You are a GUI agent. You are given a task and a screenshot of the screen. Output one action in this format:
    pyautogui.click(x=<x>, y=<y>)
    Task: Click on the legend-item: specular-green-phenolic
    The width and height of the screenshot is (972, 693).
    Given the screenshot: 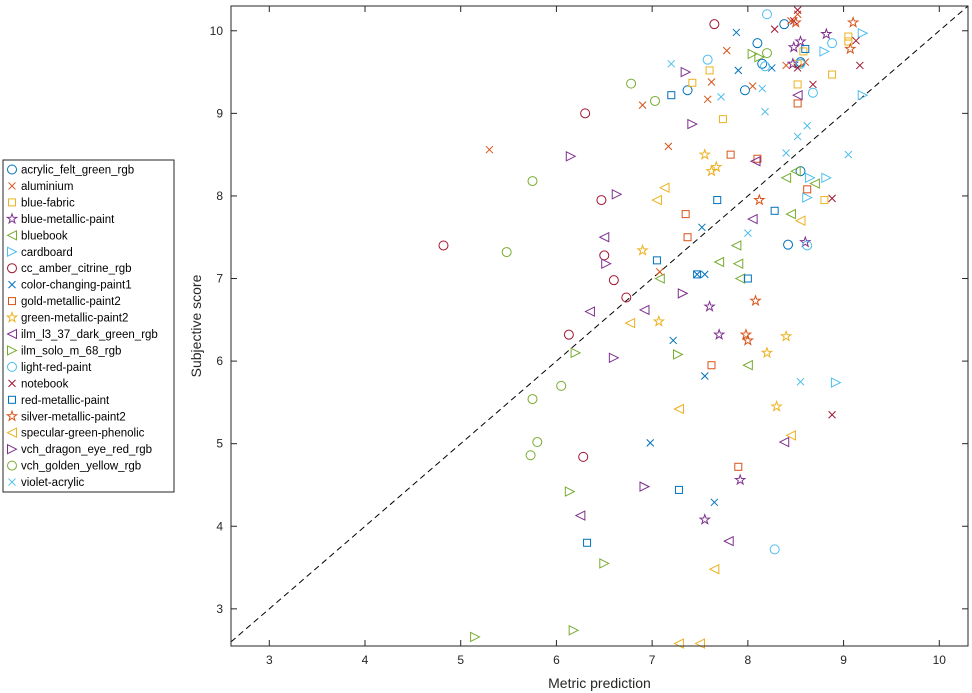 What is the action you would take?
    pyautogui.click(x=75, y=433)
    